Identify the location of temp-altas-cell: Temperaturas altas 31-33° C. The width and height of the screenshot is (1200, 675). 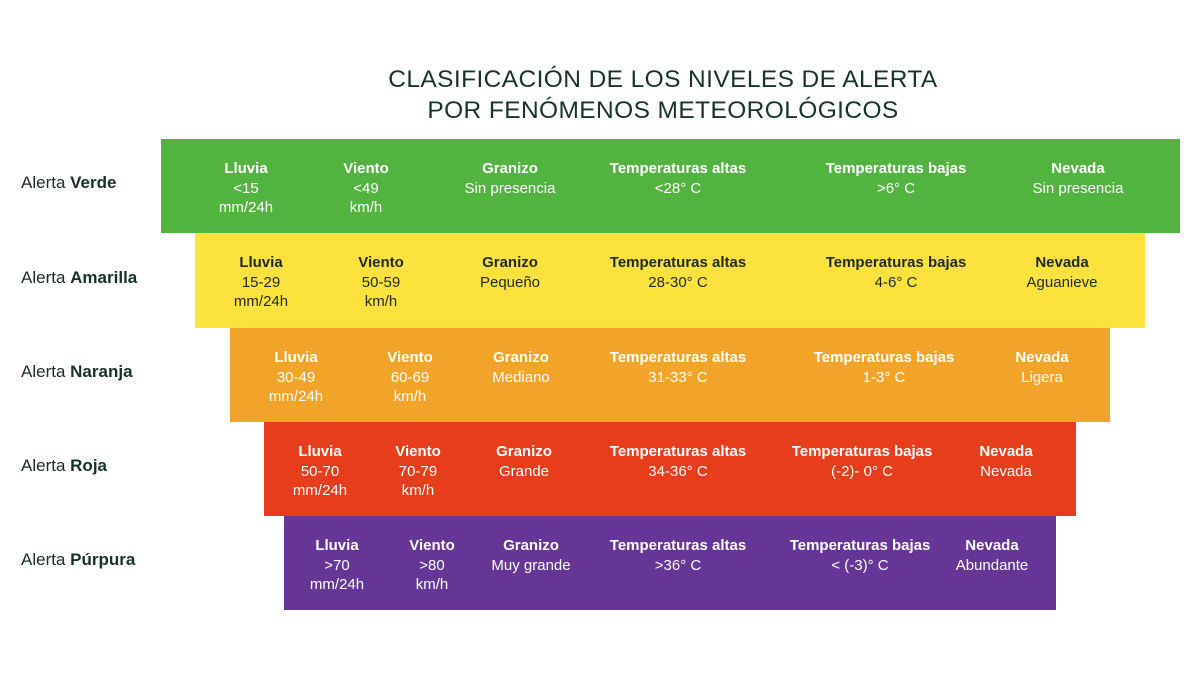
(678, 367).